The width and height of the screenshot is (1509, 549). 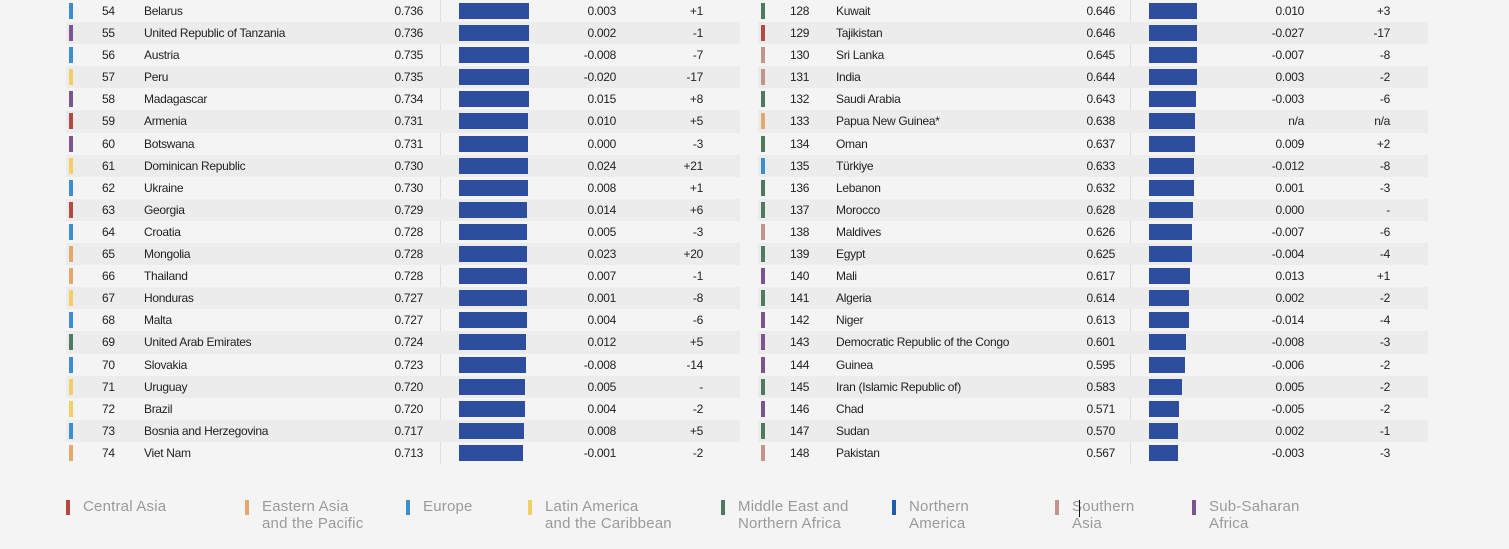 What do you see at coordinates (793, 515) in the screenshot?
I see `legend-label: Middle East and Northern Africa` at bounding box center [793, 515].